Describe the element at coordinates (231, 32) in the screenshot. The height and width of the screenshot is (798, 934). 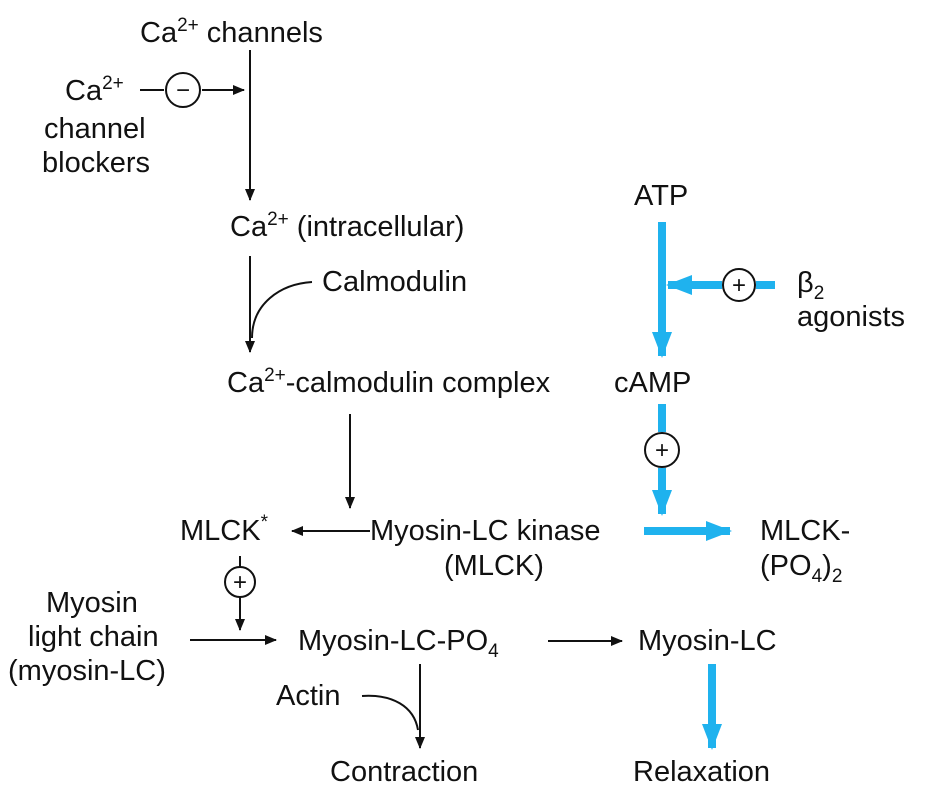
I see `ca-channels-label: Ca2+ channels` at that location.